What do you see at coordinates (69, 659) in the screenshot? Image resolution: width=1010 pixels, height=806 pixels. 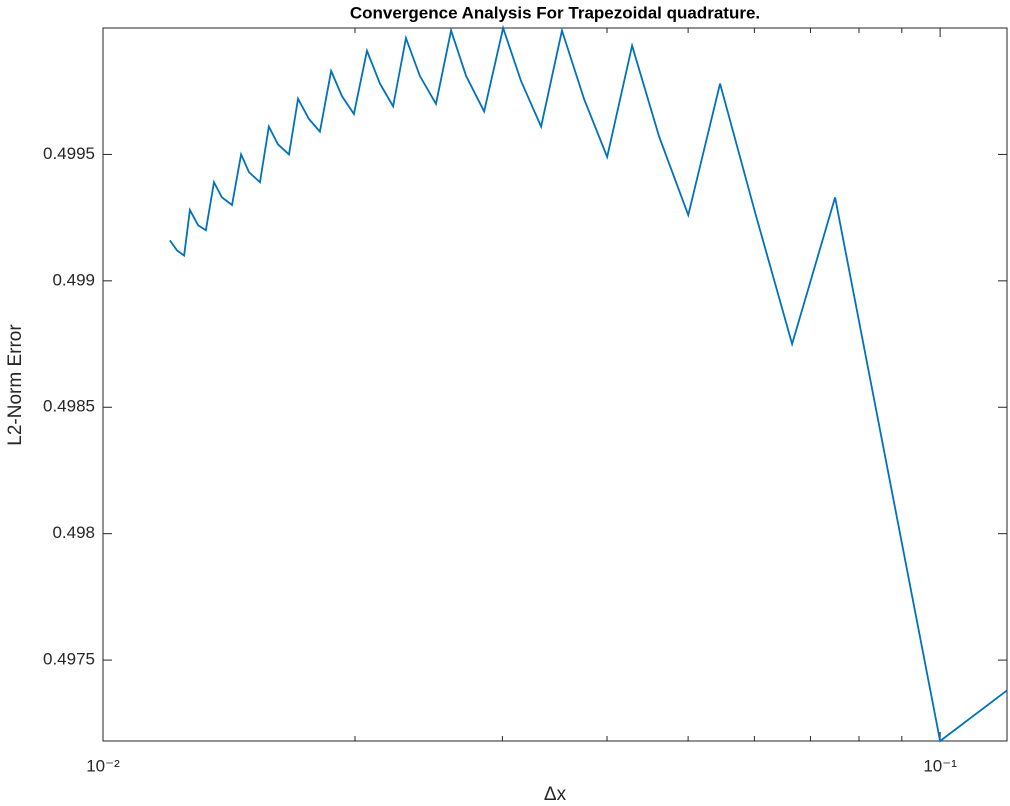 I see `y-tick-label: 0.4975` at bounding box center [69, 659].